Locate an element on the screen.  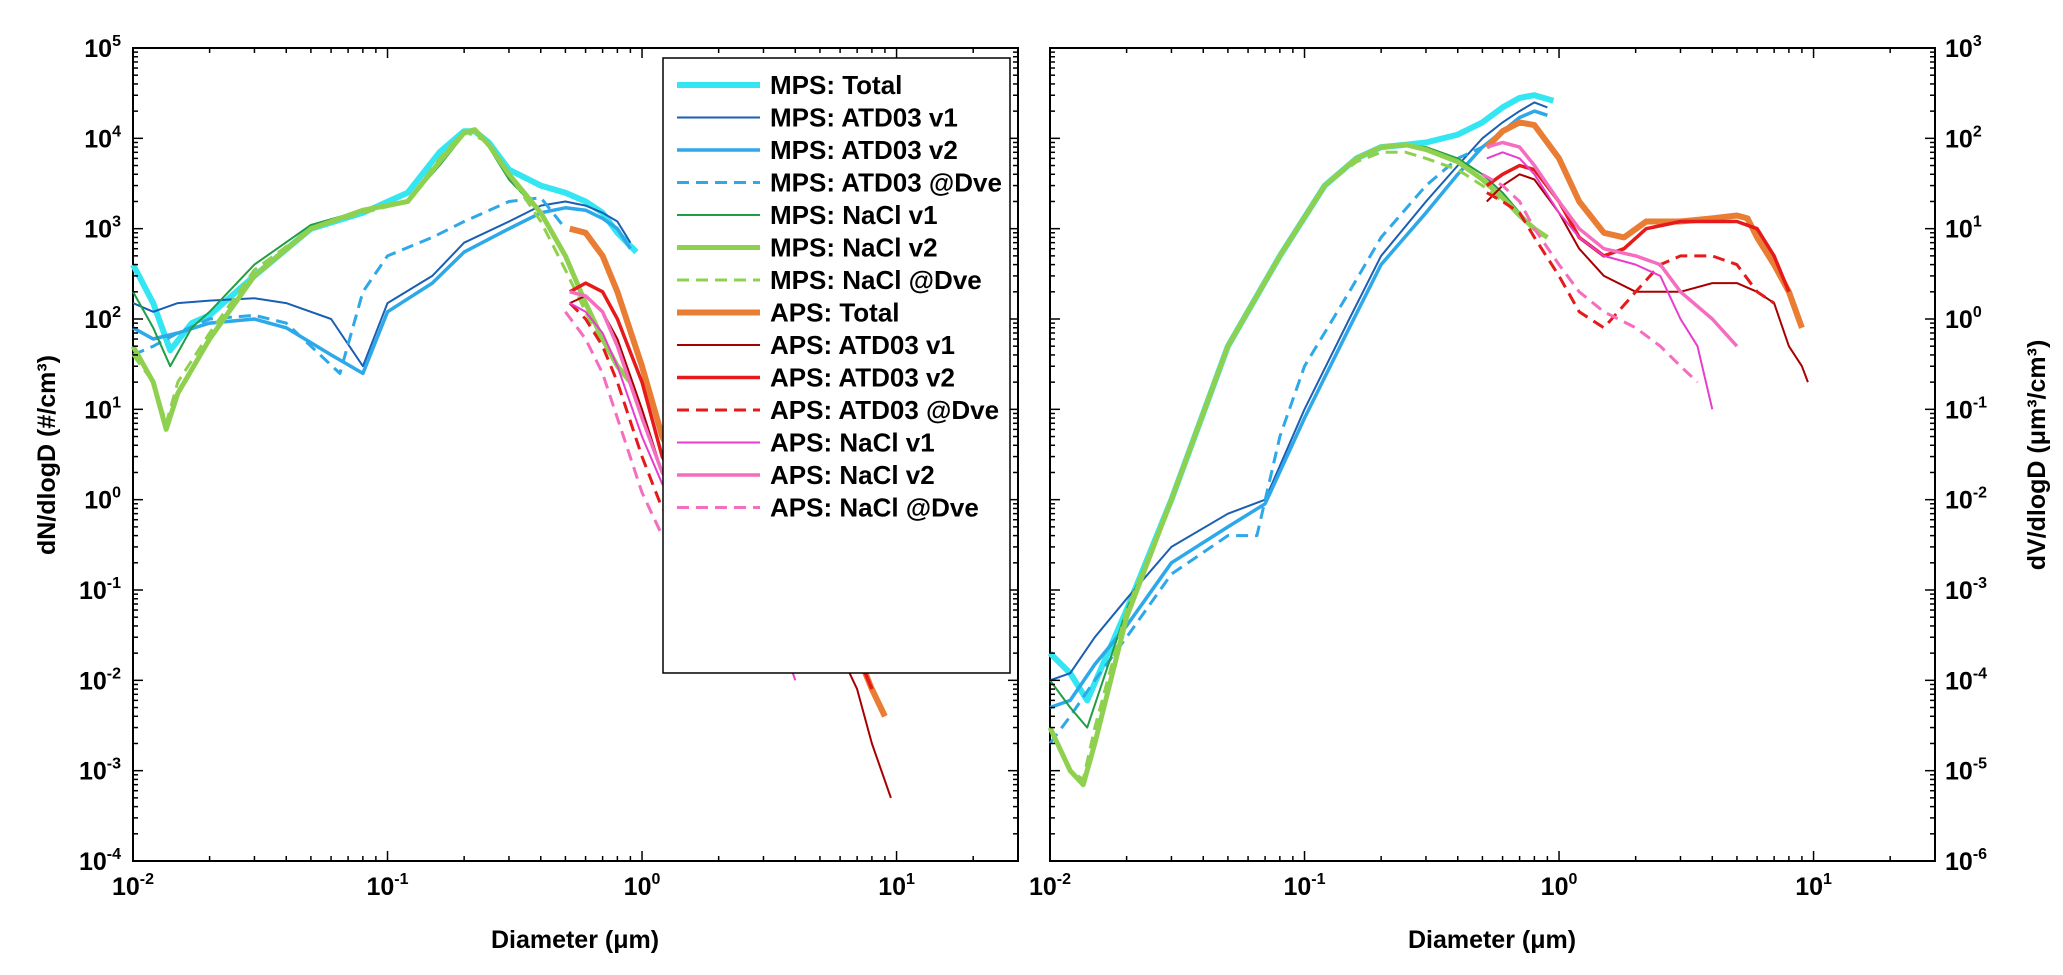
right-y-tick-label-exponent: -3 is located at coordinates (1980, 583).